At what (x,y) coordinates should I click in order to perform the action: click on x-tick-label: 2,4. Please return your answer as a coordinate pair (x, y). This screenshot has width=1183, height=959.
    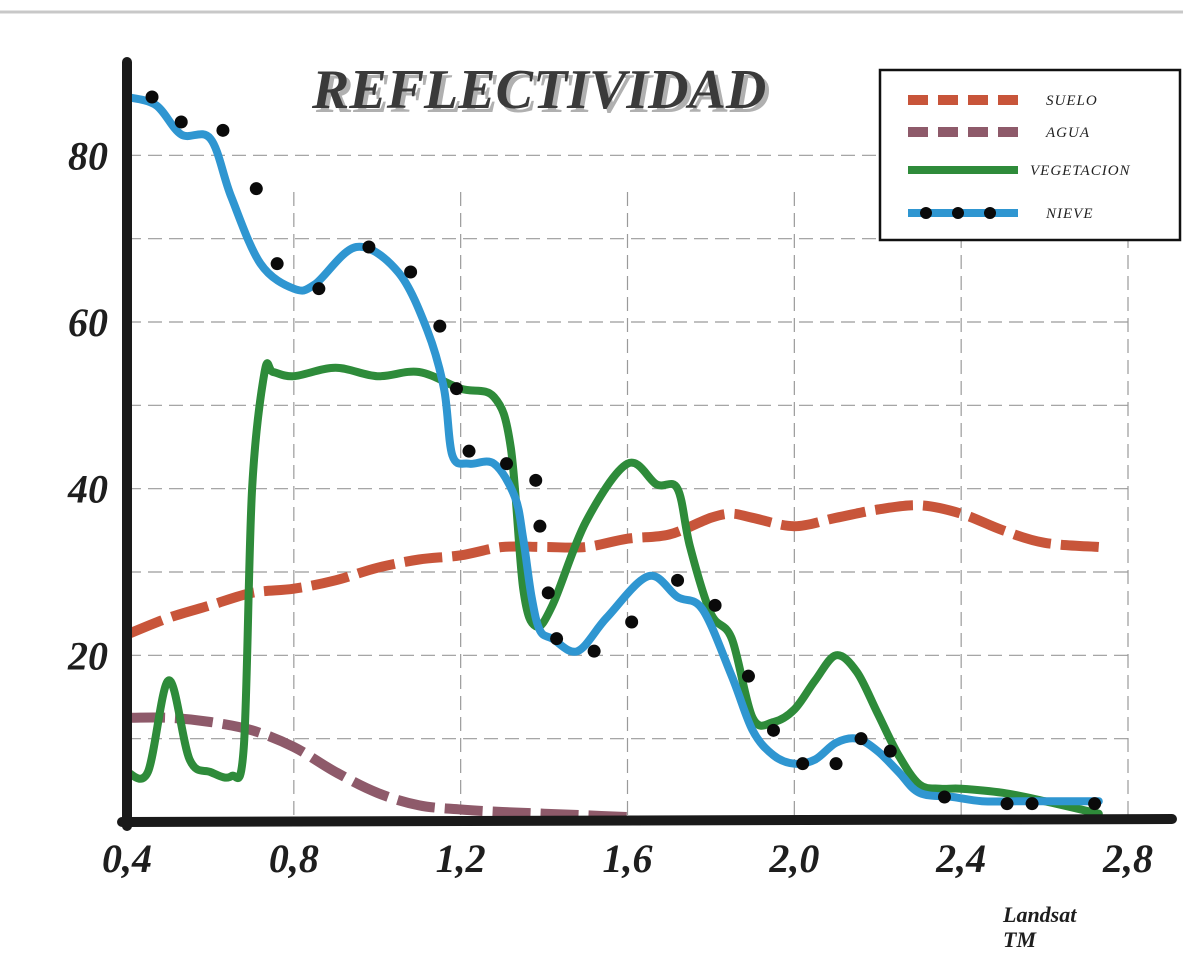
    Looking at the image, I should click on (960, 858).